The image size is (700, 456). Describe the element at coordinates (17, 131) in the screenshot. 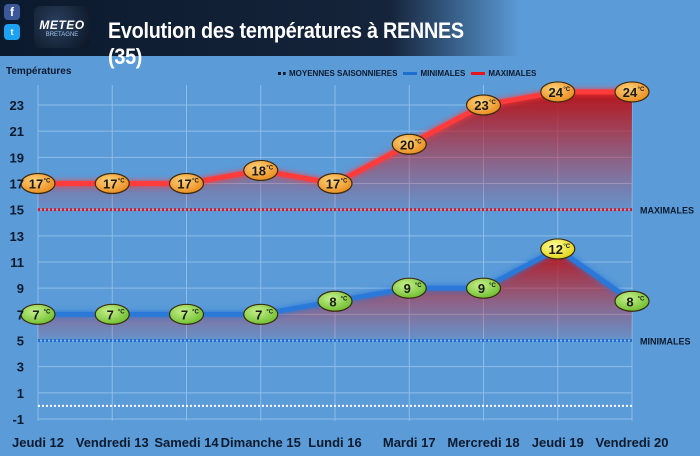

I see `y-tick-label: 21` at that location.